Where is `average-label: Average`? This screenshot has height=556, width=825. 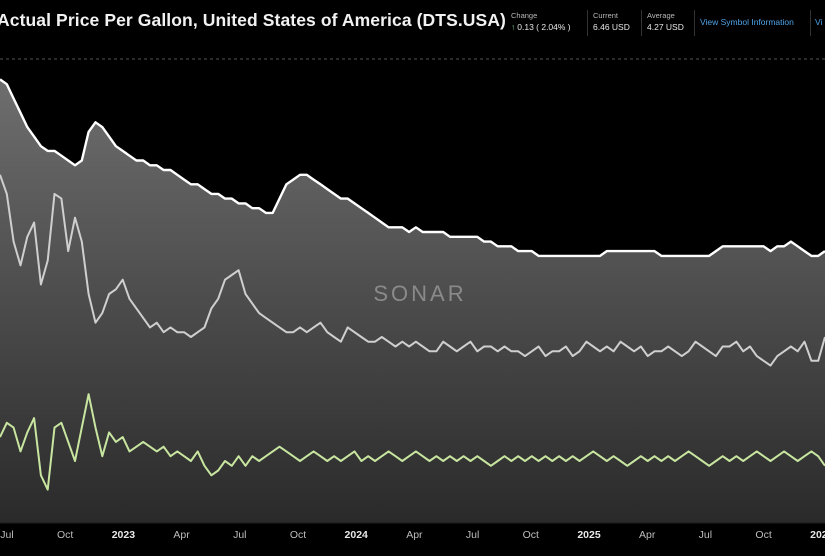 average-label: Average is located at coordinates (661, 15).